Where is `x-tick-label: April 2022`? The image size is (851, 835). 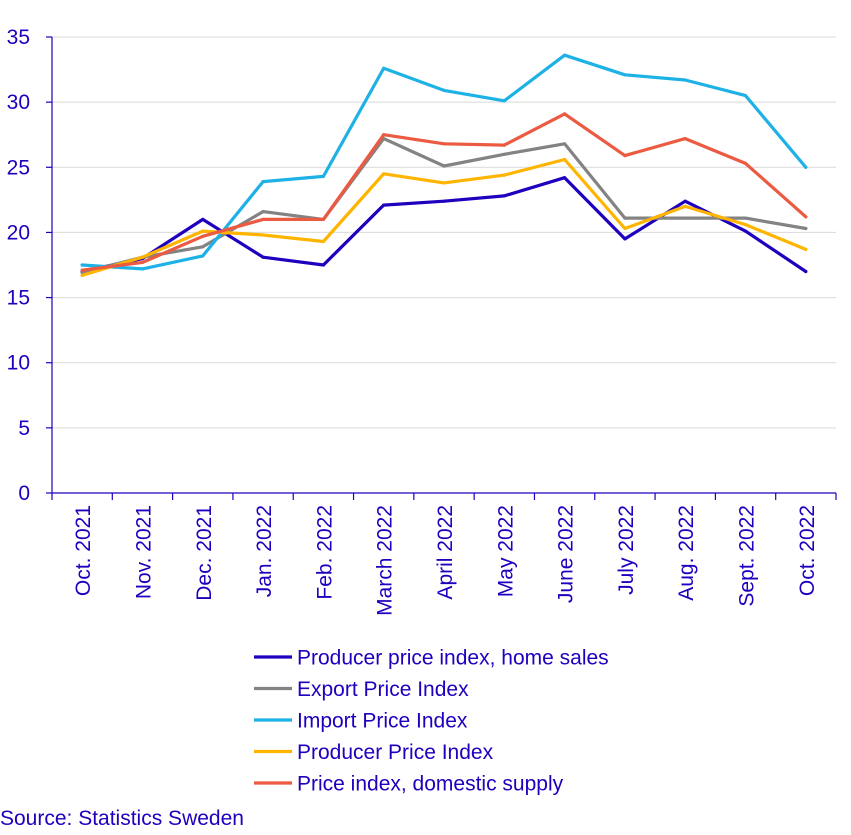 x-tick-label: April 2022 is located at coordinates (445, 552).